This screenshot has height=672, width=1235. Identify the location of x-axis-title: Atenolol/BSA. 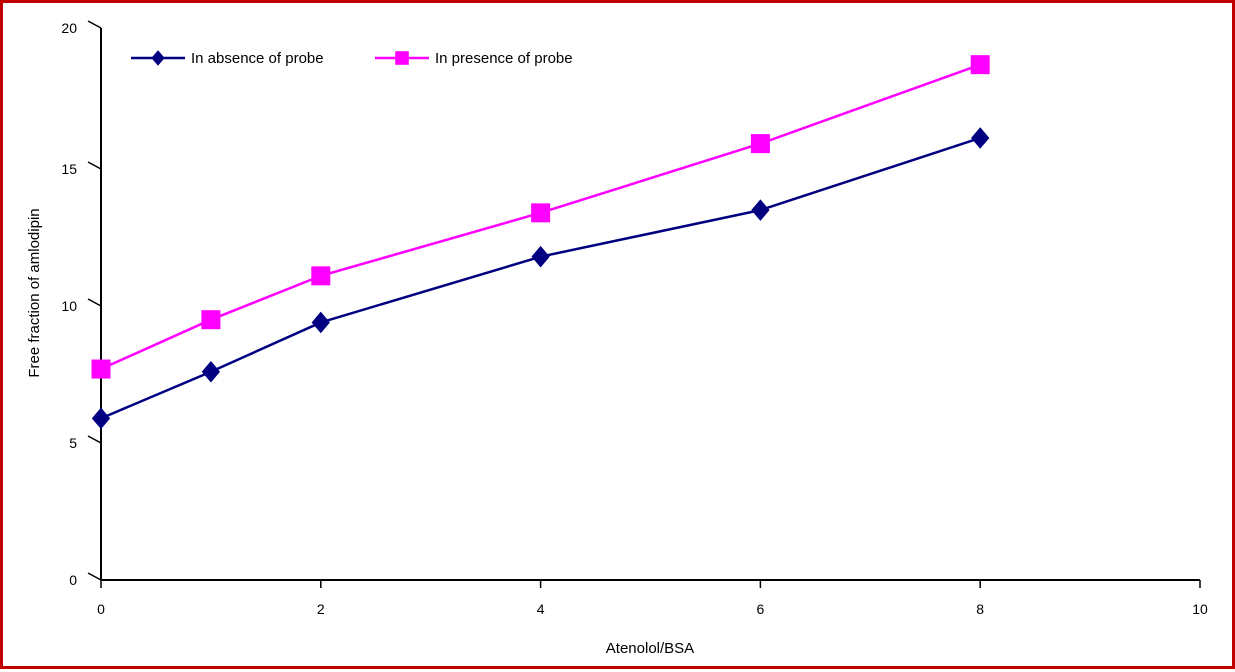
(650, 648).